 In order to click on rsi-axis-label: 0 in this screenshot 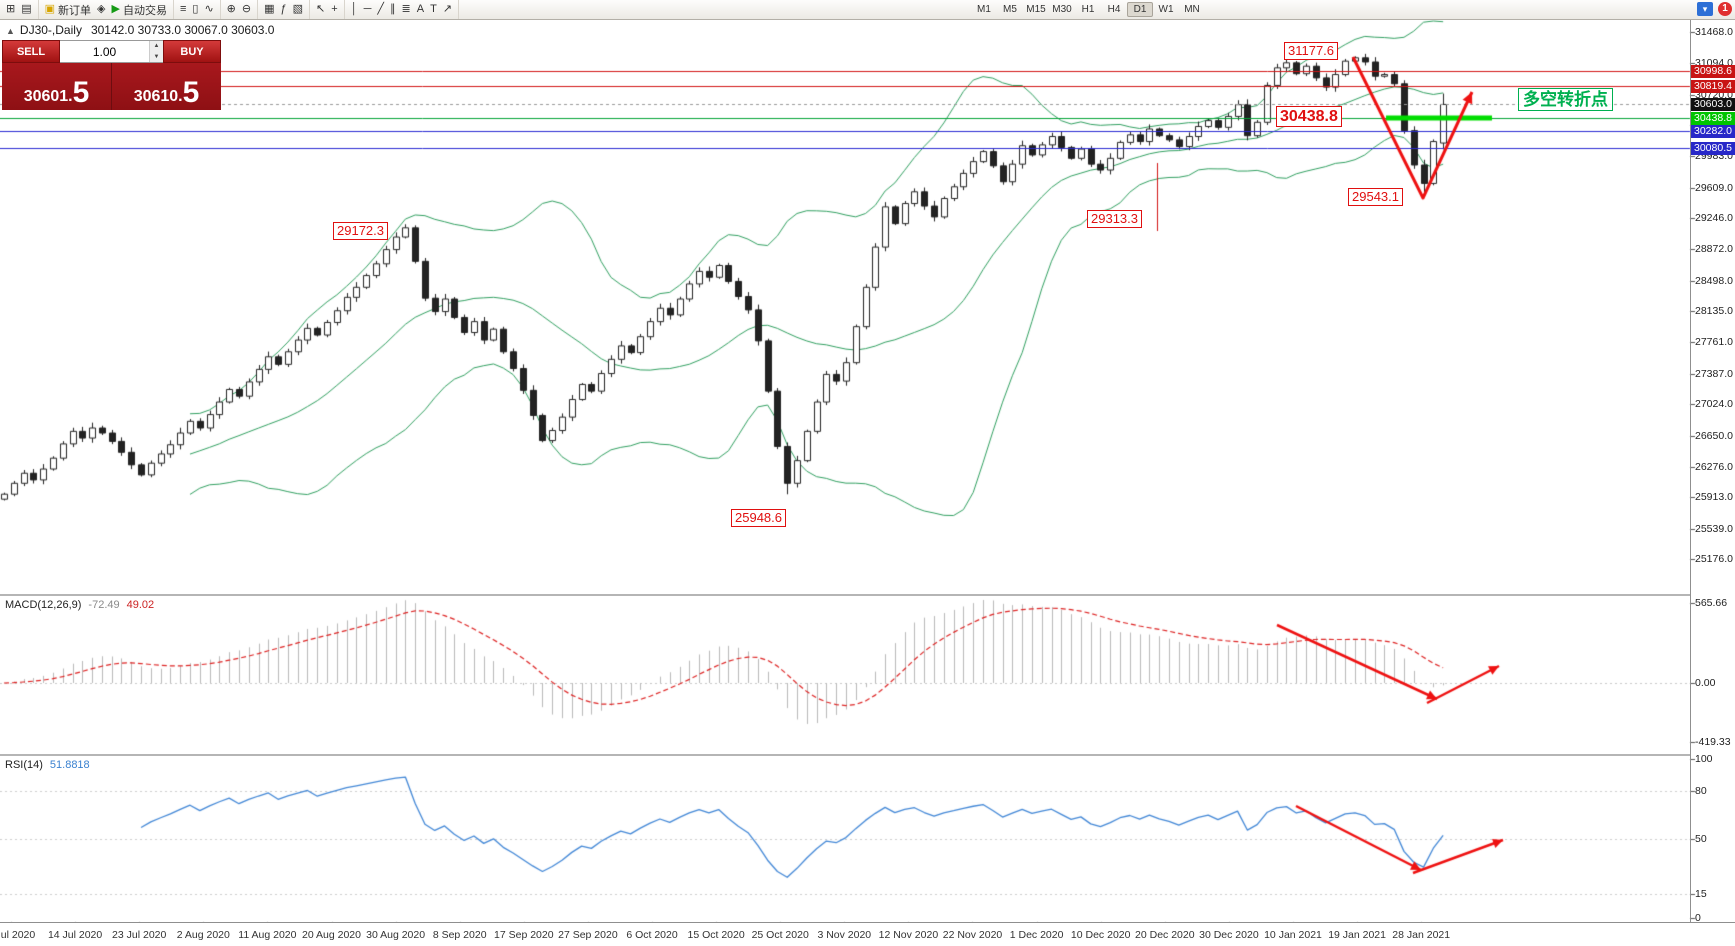, I will do `click(1698, 918)`.